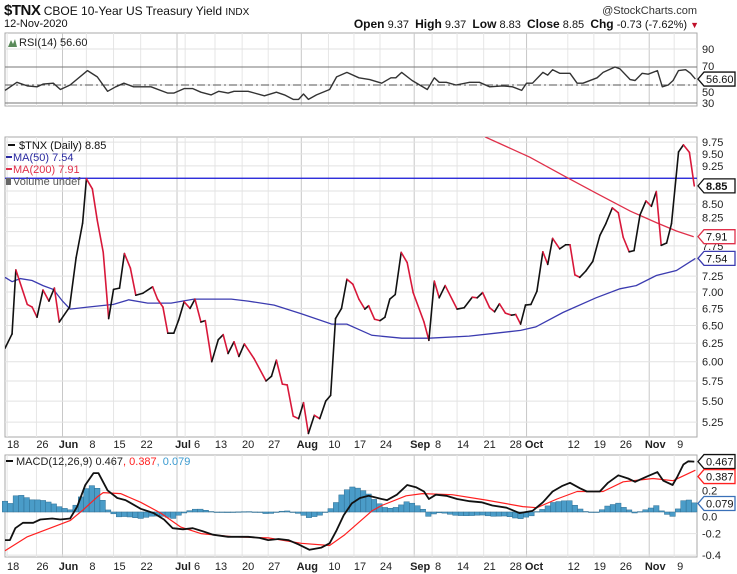 This screenshot has height=574, width=737. What do you see at coordinates (712, 293) in the screenshot?
I see `y-tick-label: 7.00` at bounding box center [712, 293].